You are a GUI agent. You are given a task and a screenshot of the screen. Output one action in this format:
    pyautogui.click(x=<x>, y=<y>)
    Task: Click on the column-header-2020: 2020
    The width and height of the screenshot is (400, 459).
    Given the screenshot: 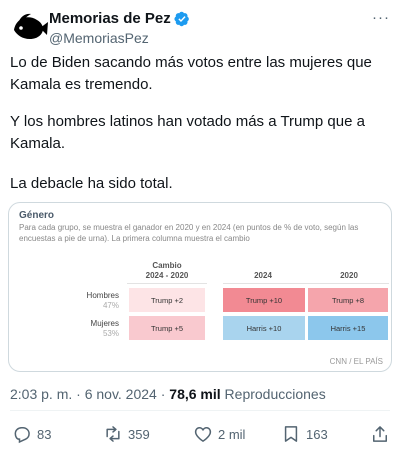 What is the action you would take?
    pyautogui.click(x=349, y=275)
    